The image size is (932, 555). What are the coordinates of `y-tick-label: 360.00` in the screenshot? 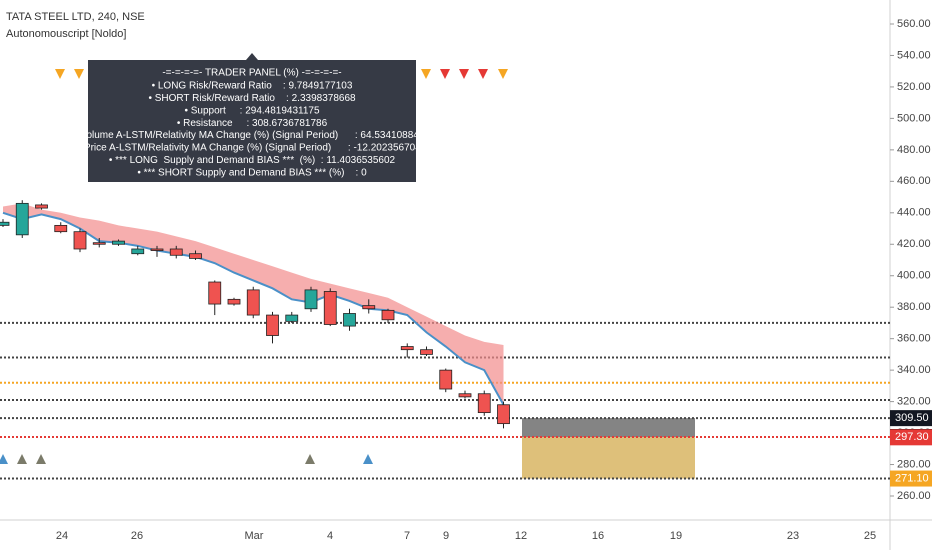 It's located at (914, 339).